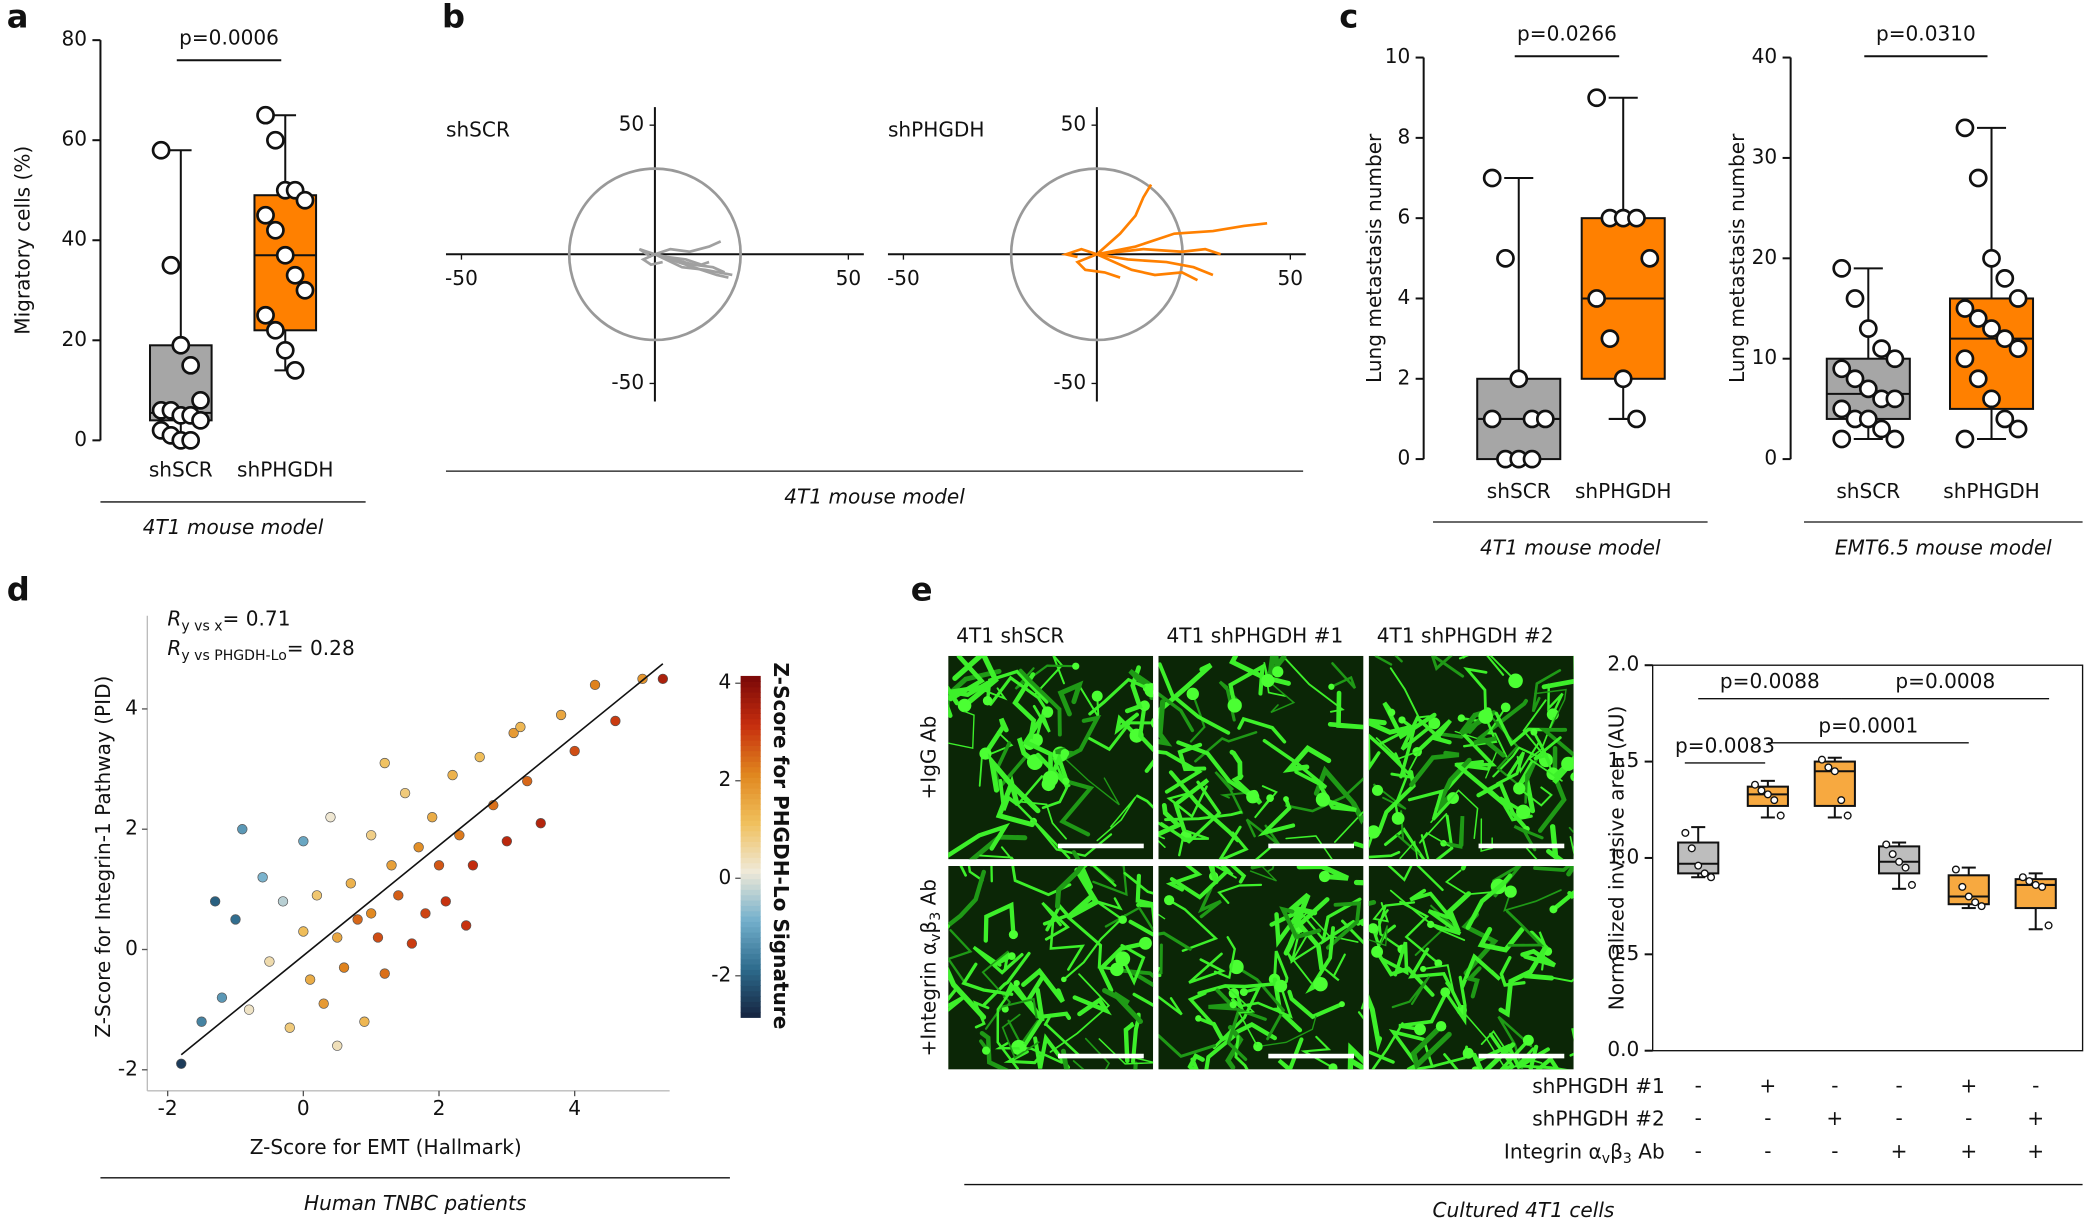  What do you see at coordinates (1403, 297) in the screenshot?
I see `y-tick-label: 4` at bounding box center [1403, 297].